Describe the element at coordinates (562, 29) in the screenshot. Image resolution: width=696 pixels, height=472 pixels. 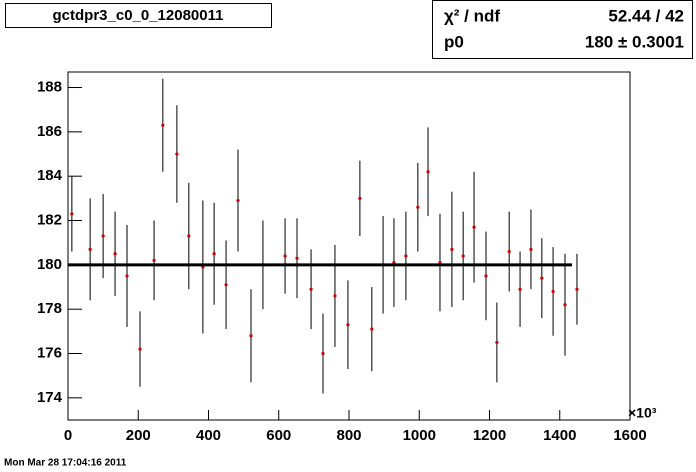
I see `stats-box` at that location.